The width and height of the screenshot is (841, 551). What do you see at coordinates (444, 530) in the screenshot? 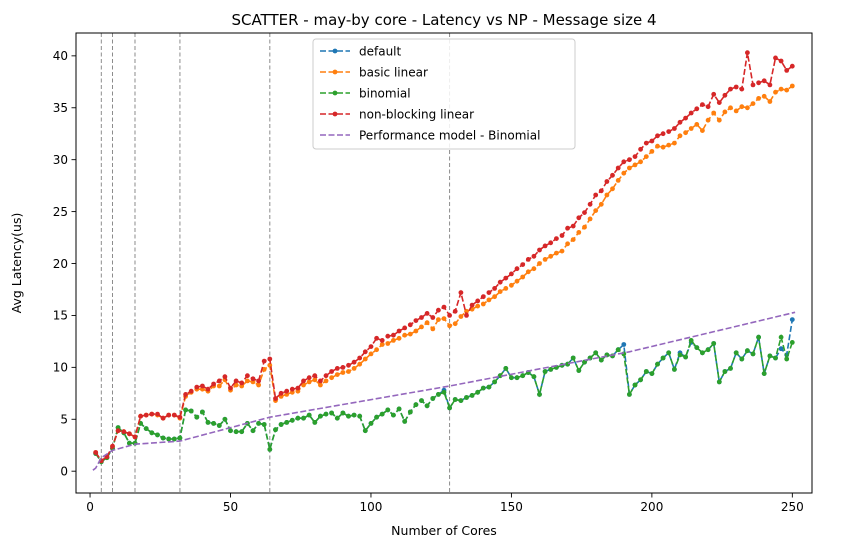
I see `x-axis-label: Number of Cores` at bounding box center [444, 530].